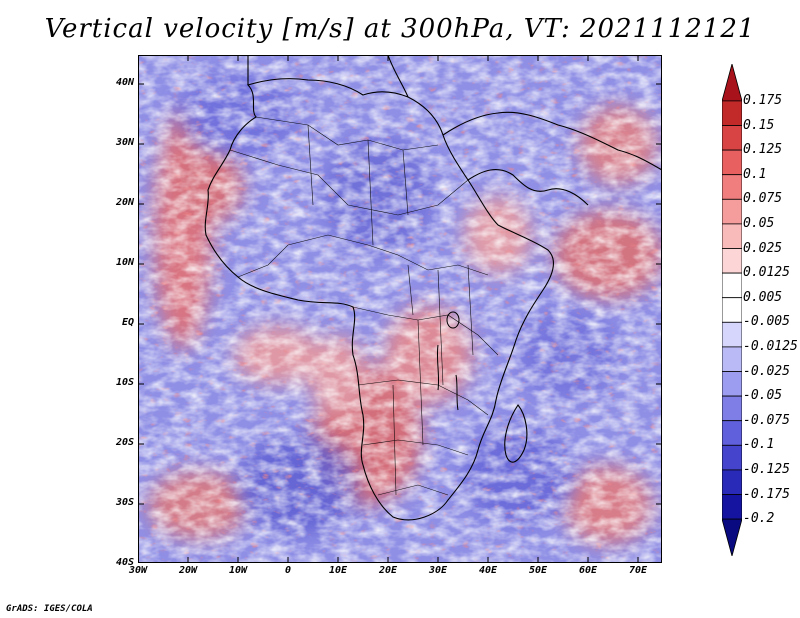 This screenshot has width=800, height=618. What do you see at coordinates (766, 469) in the screenshot?
I see `colorbar-label: -0.125` at bounding box center [766, 469].